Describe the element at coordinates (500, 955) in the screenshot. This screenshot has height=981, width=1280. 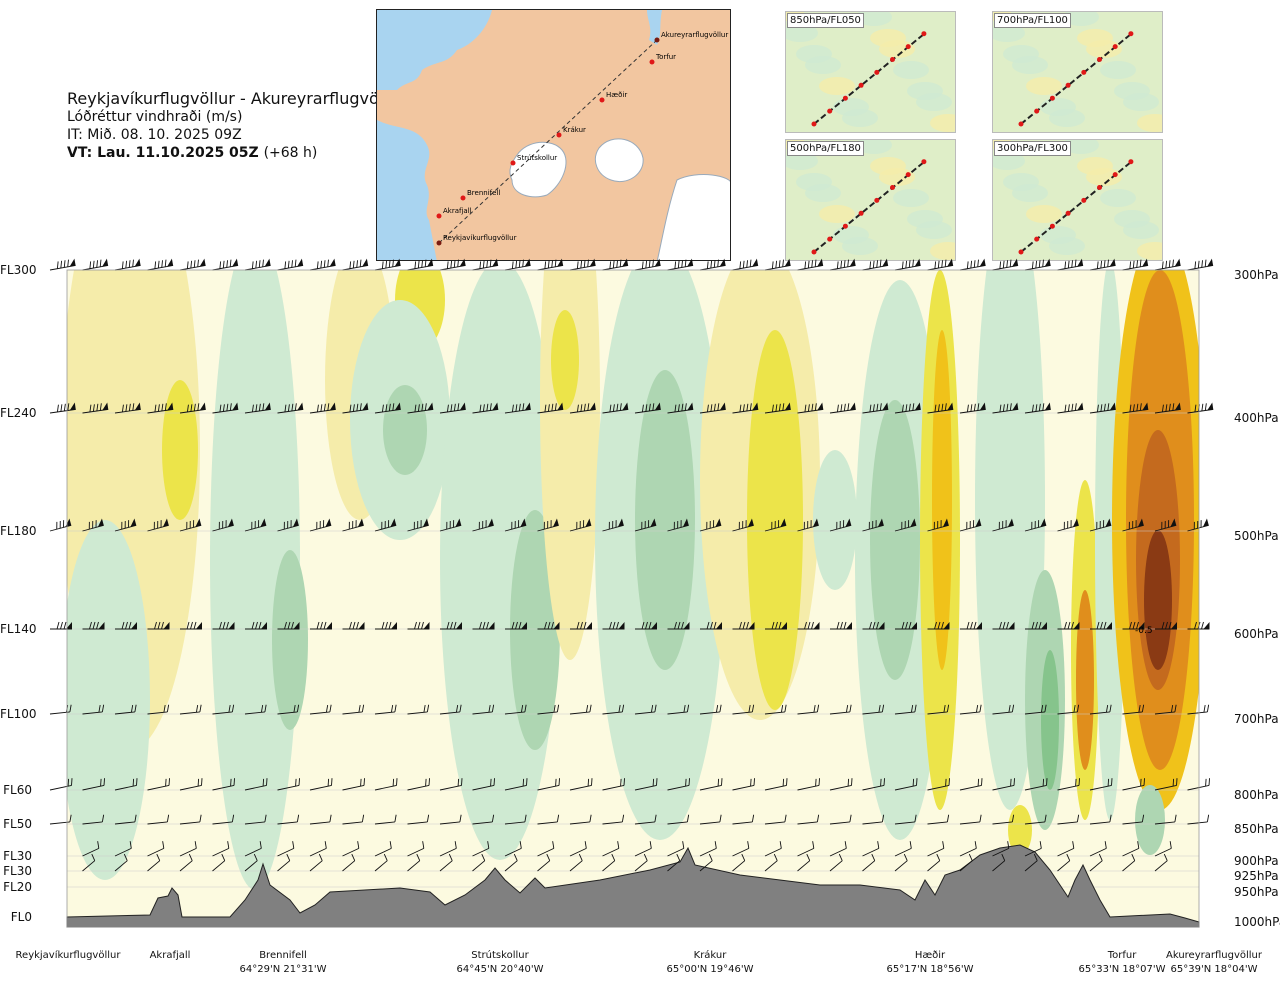
I see `location-name: Strútskollur` at that location.